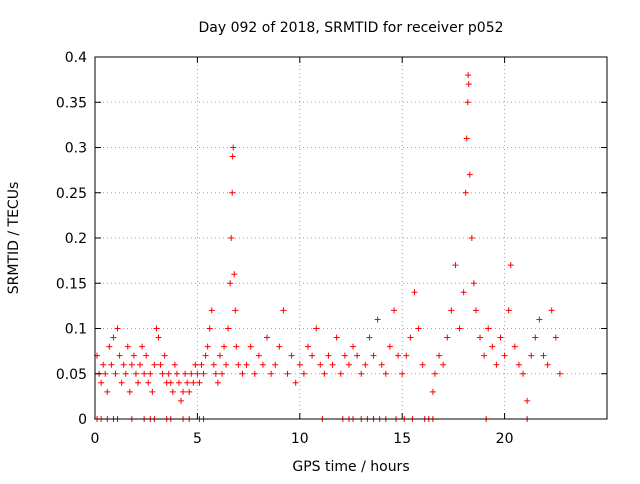  I want to click on y-axis-label: SRMTID / TECUs, so click(14, 238).